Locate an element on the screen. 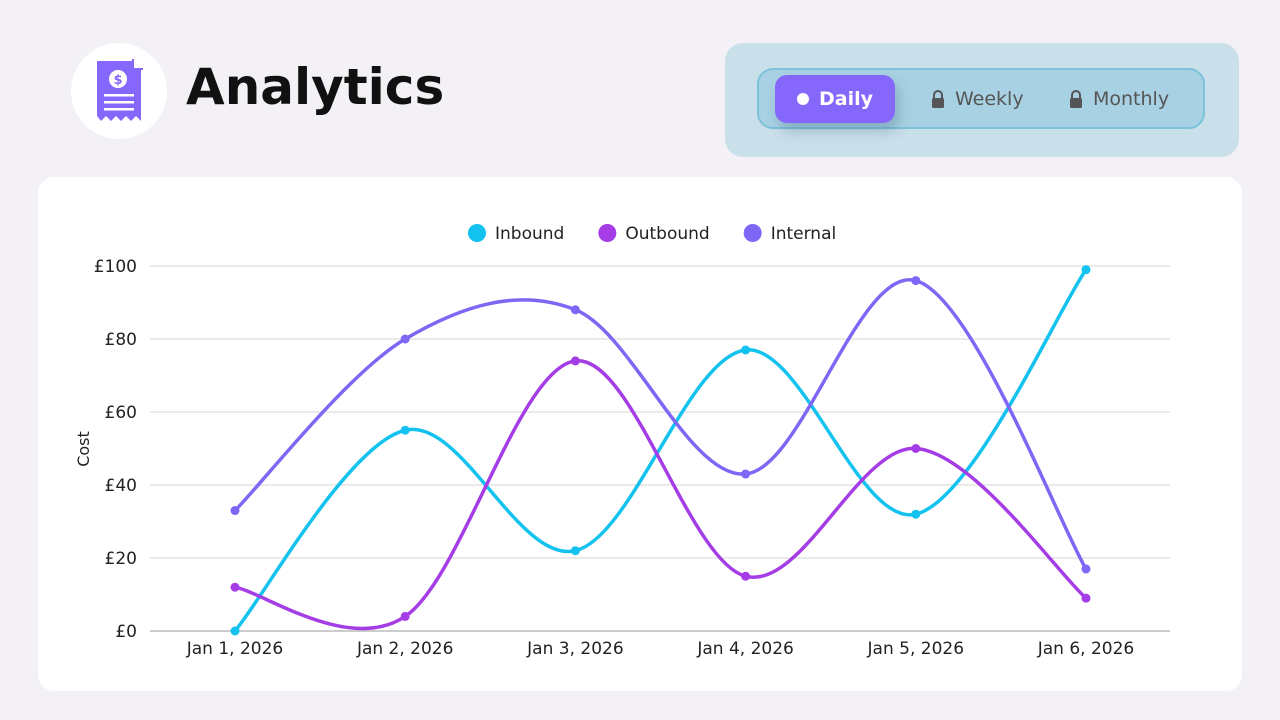  legend-label: Internal is located at coordinates (804, 234).